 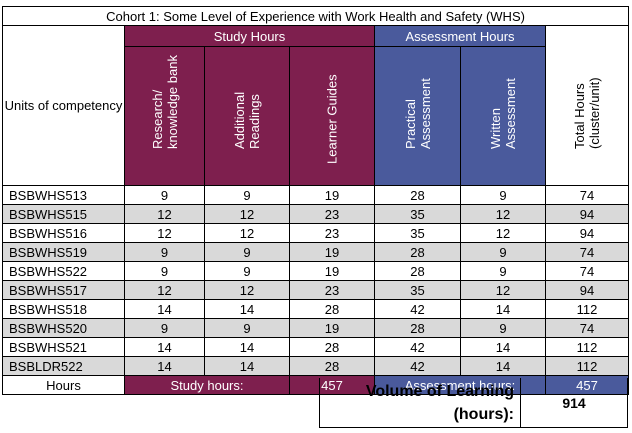 I want to click on assessment-hours-header: Assessment Hours, so click(x=460, y=36).